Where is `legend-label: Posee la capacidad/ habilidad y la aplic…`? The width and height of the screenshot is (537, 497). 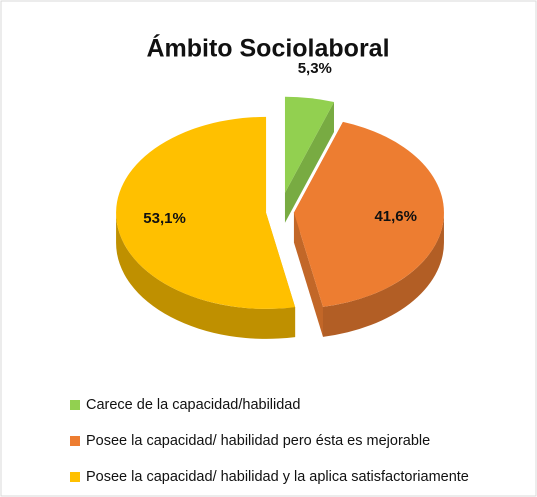
legend-label: Posee la capacidad/ habilidad y la aplic… is located at coordinates (277, 477).